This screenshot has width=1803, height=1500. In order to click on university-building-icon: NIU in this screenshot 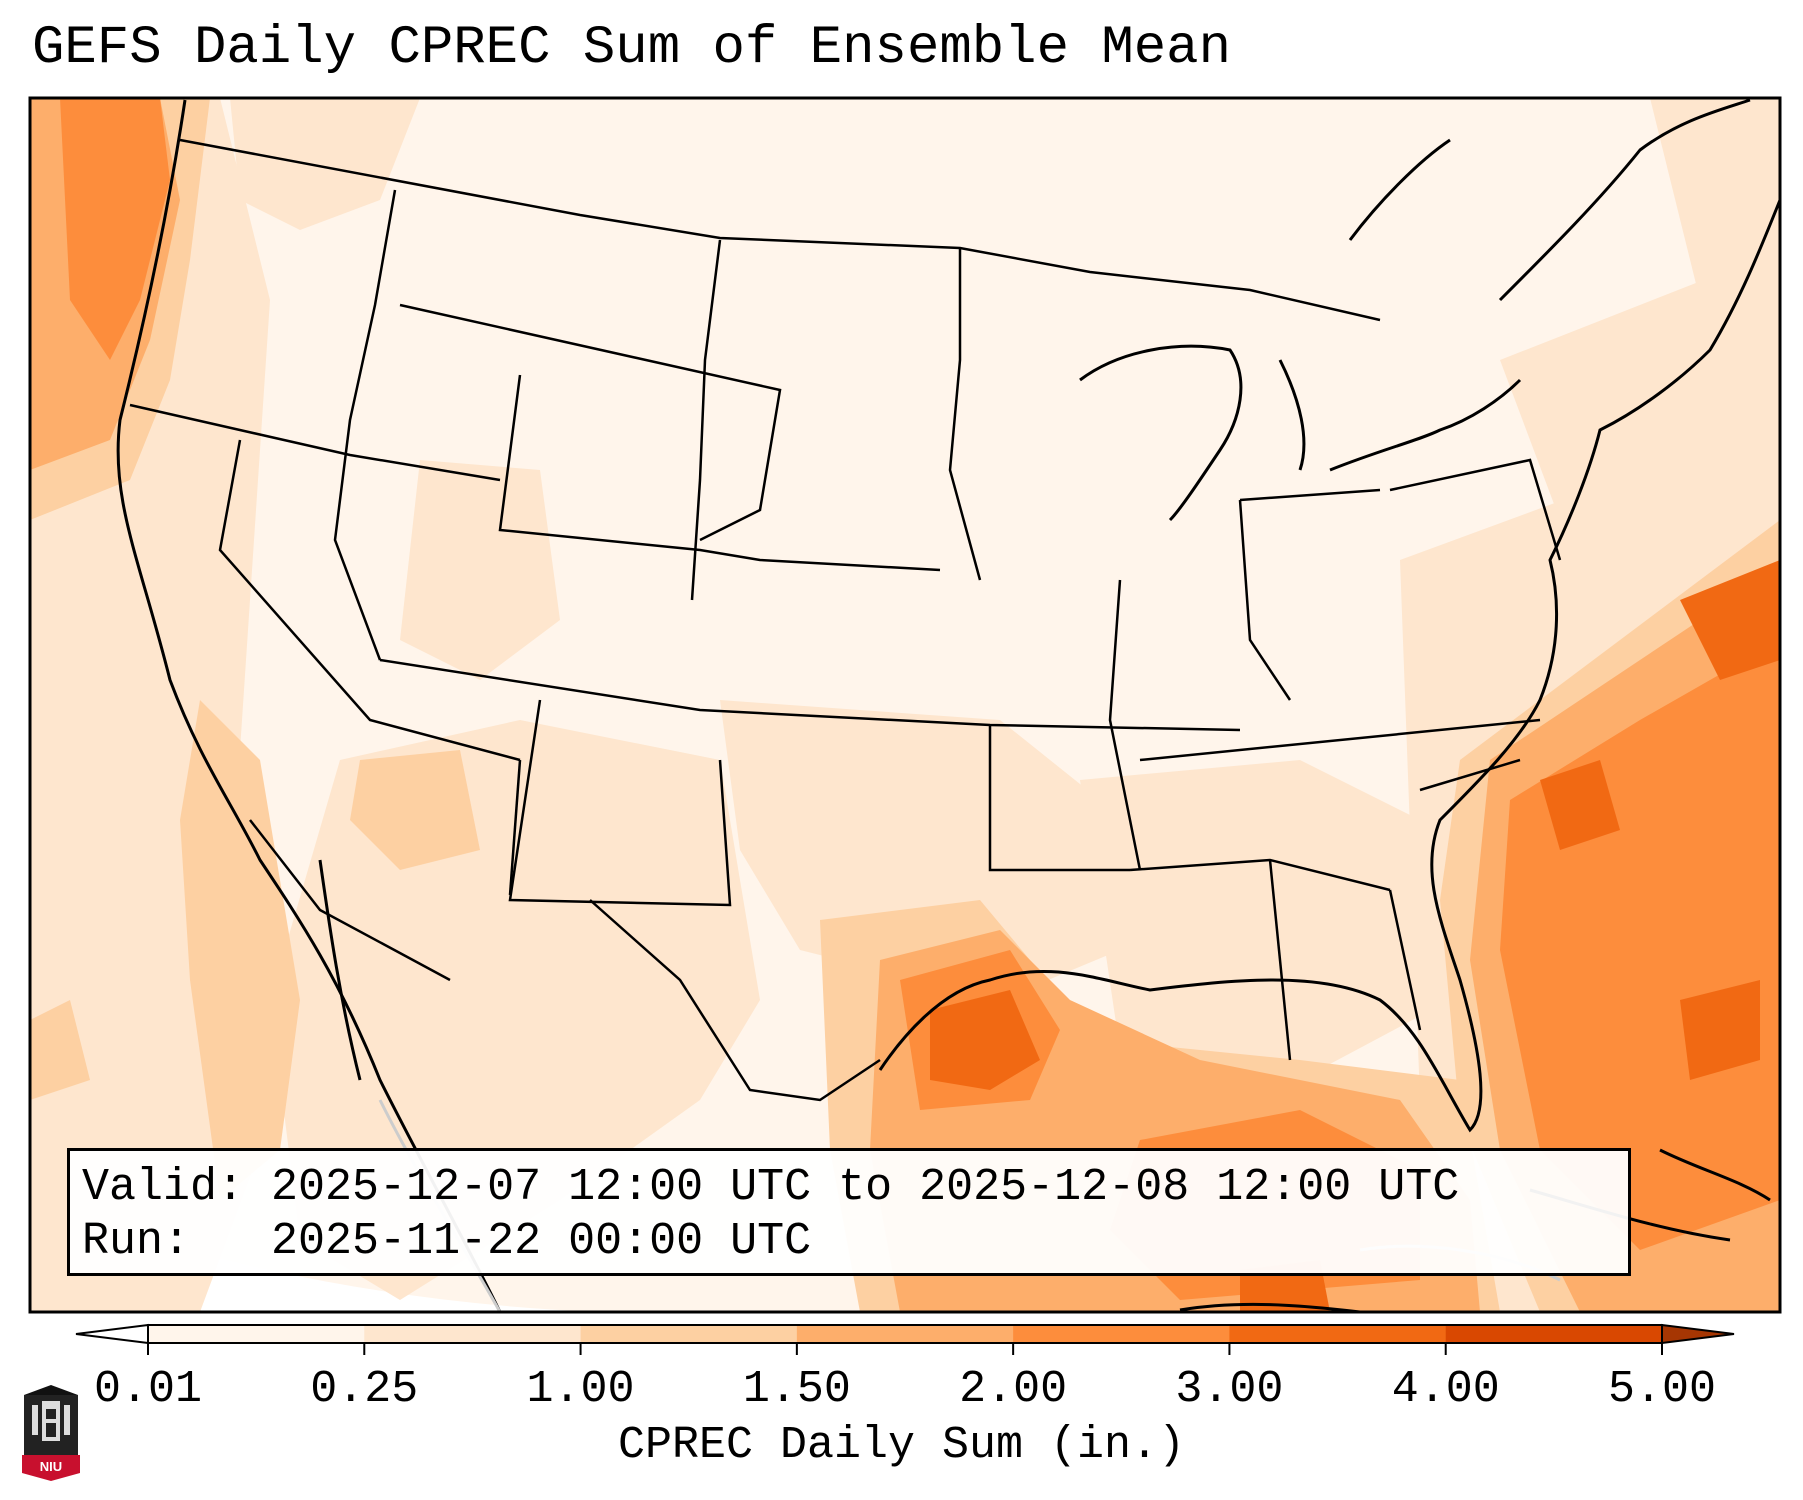, I will do `click(51, 1433)`.